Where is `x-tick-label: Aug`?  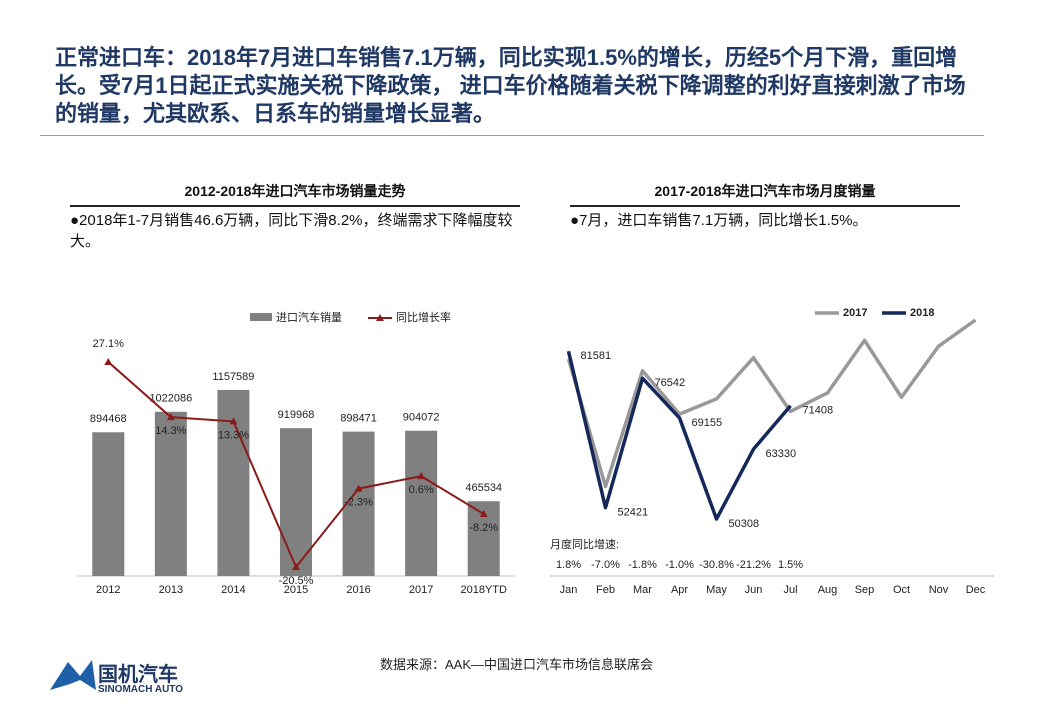 x-tick-label: Aug is located at coordinates (828, 590).